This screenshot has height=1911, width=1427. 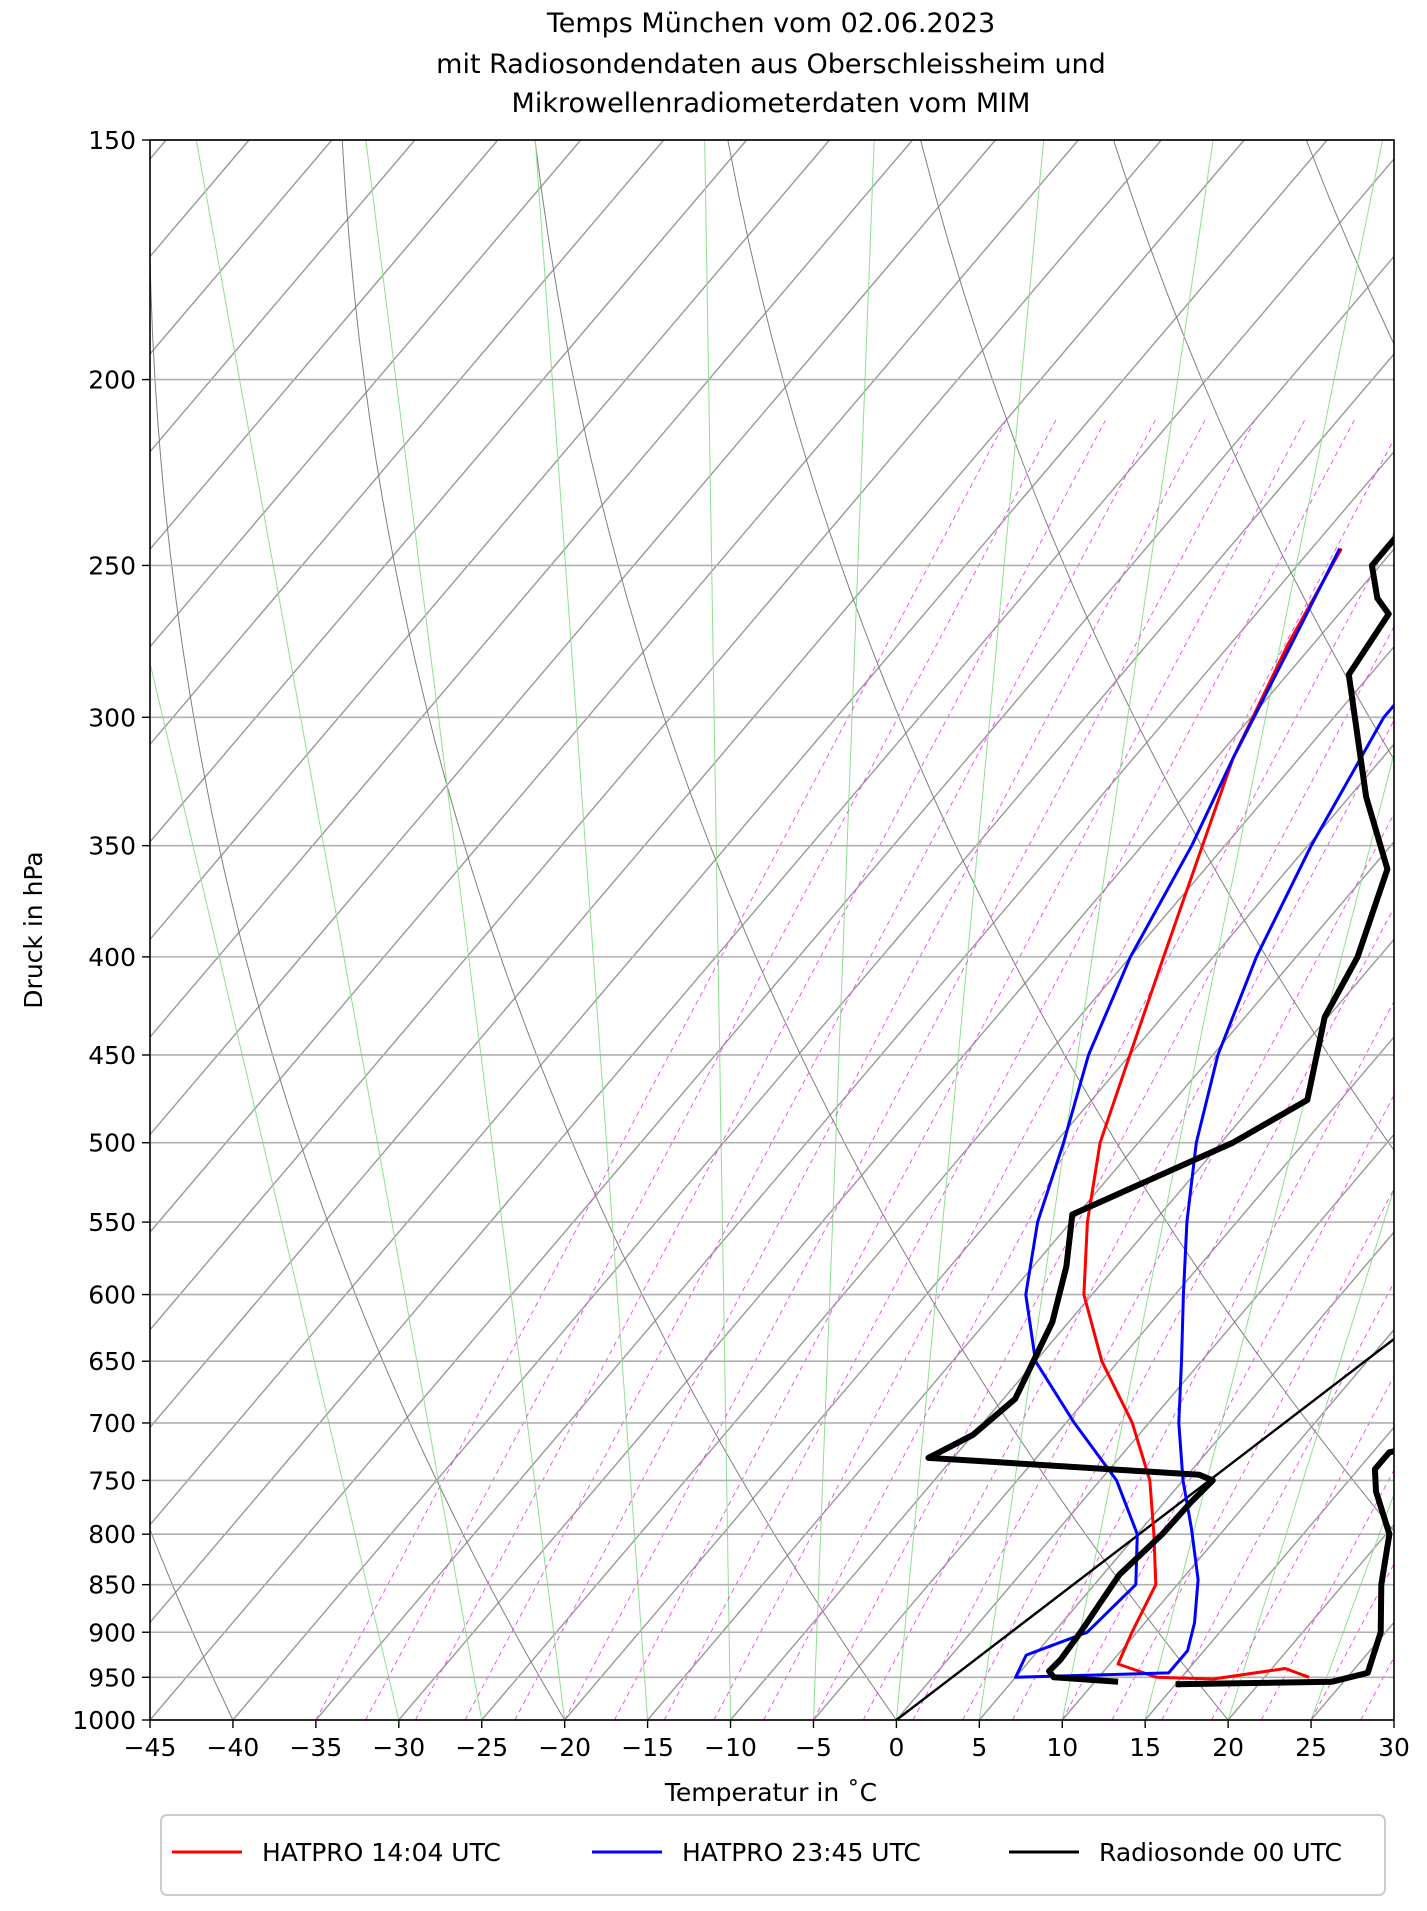 I want to click on y-tick-label: 600, so click(x=112, y=1295).